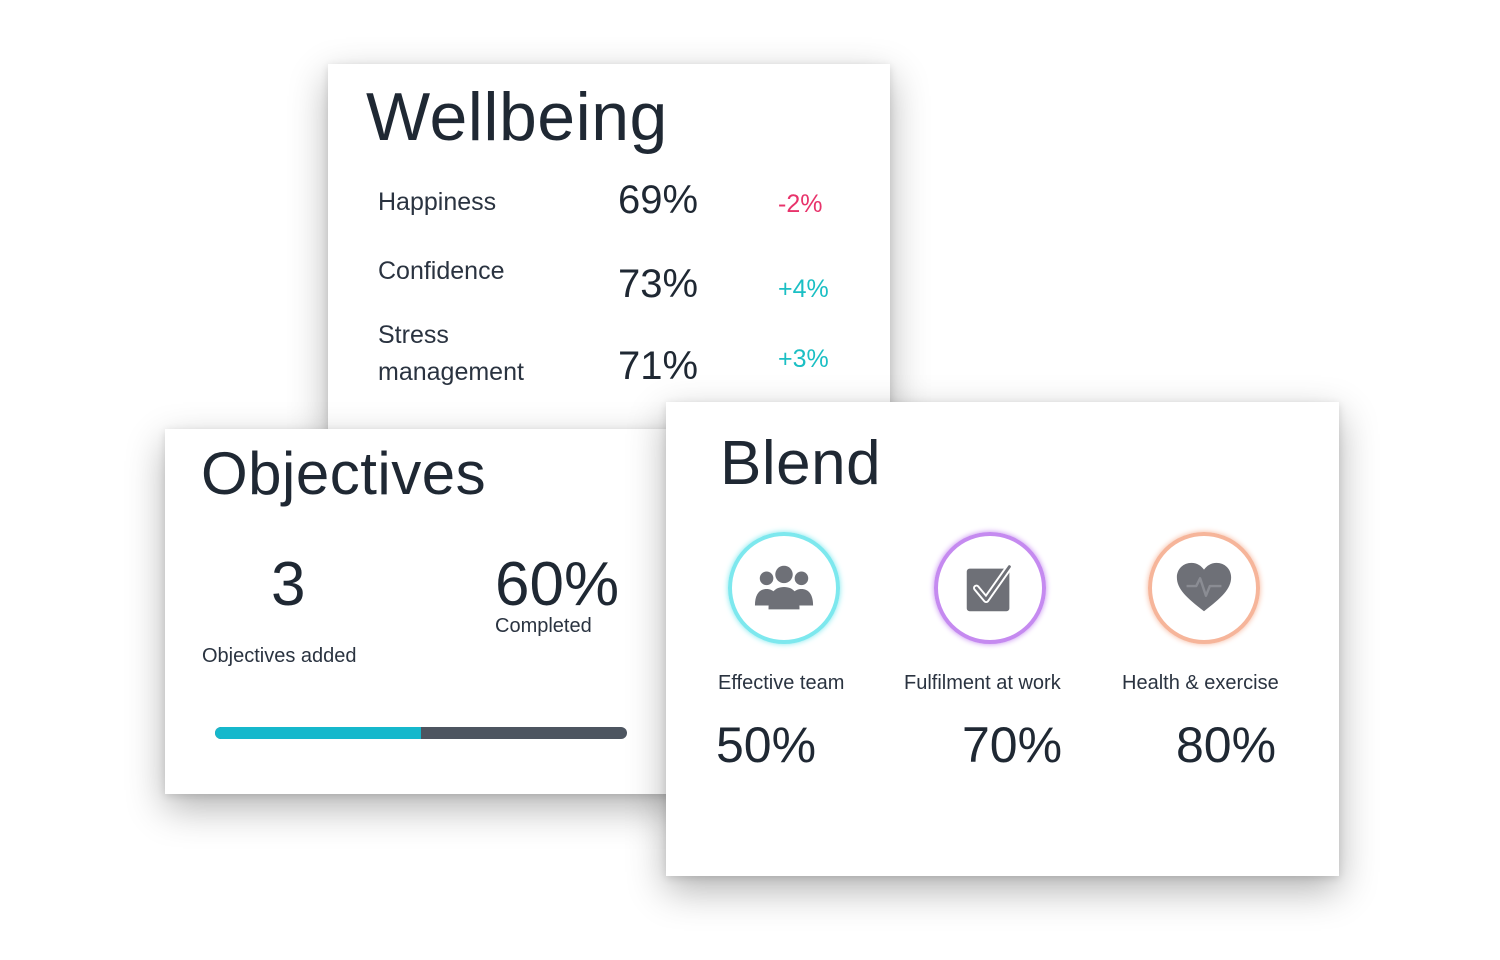 The image size is (1500, 960). Describe the element at coordinates (543, 626) in the screenshot. I see `objectives-completed-label: Completed` at that location.